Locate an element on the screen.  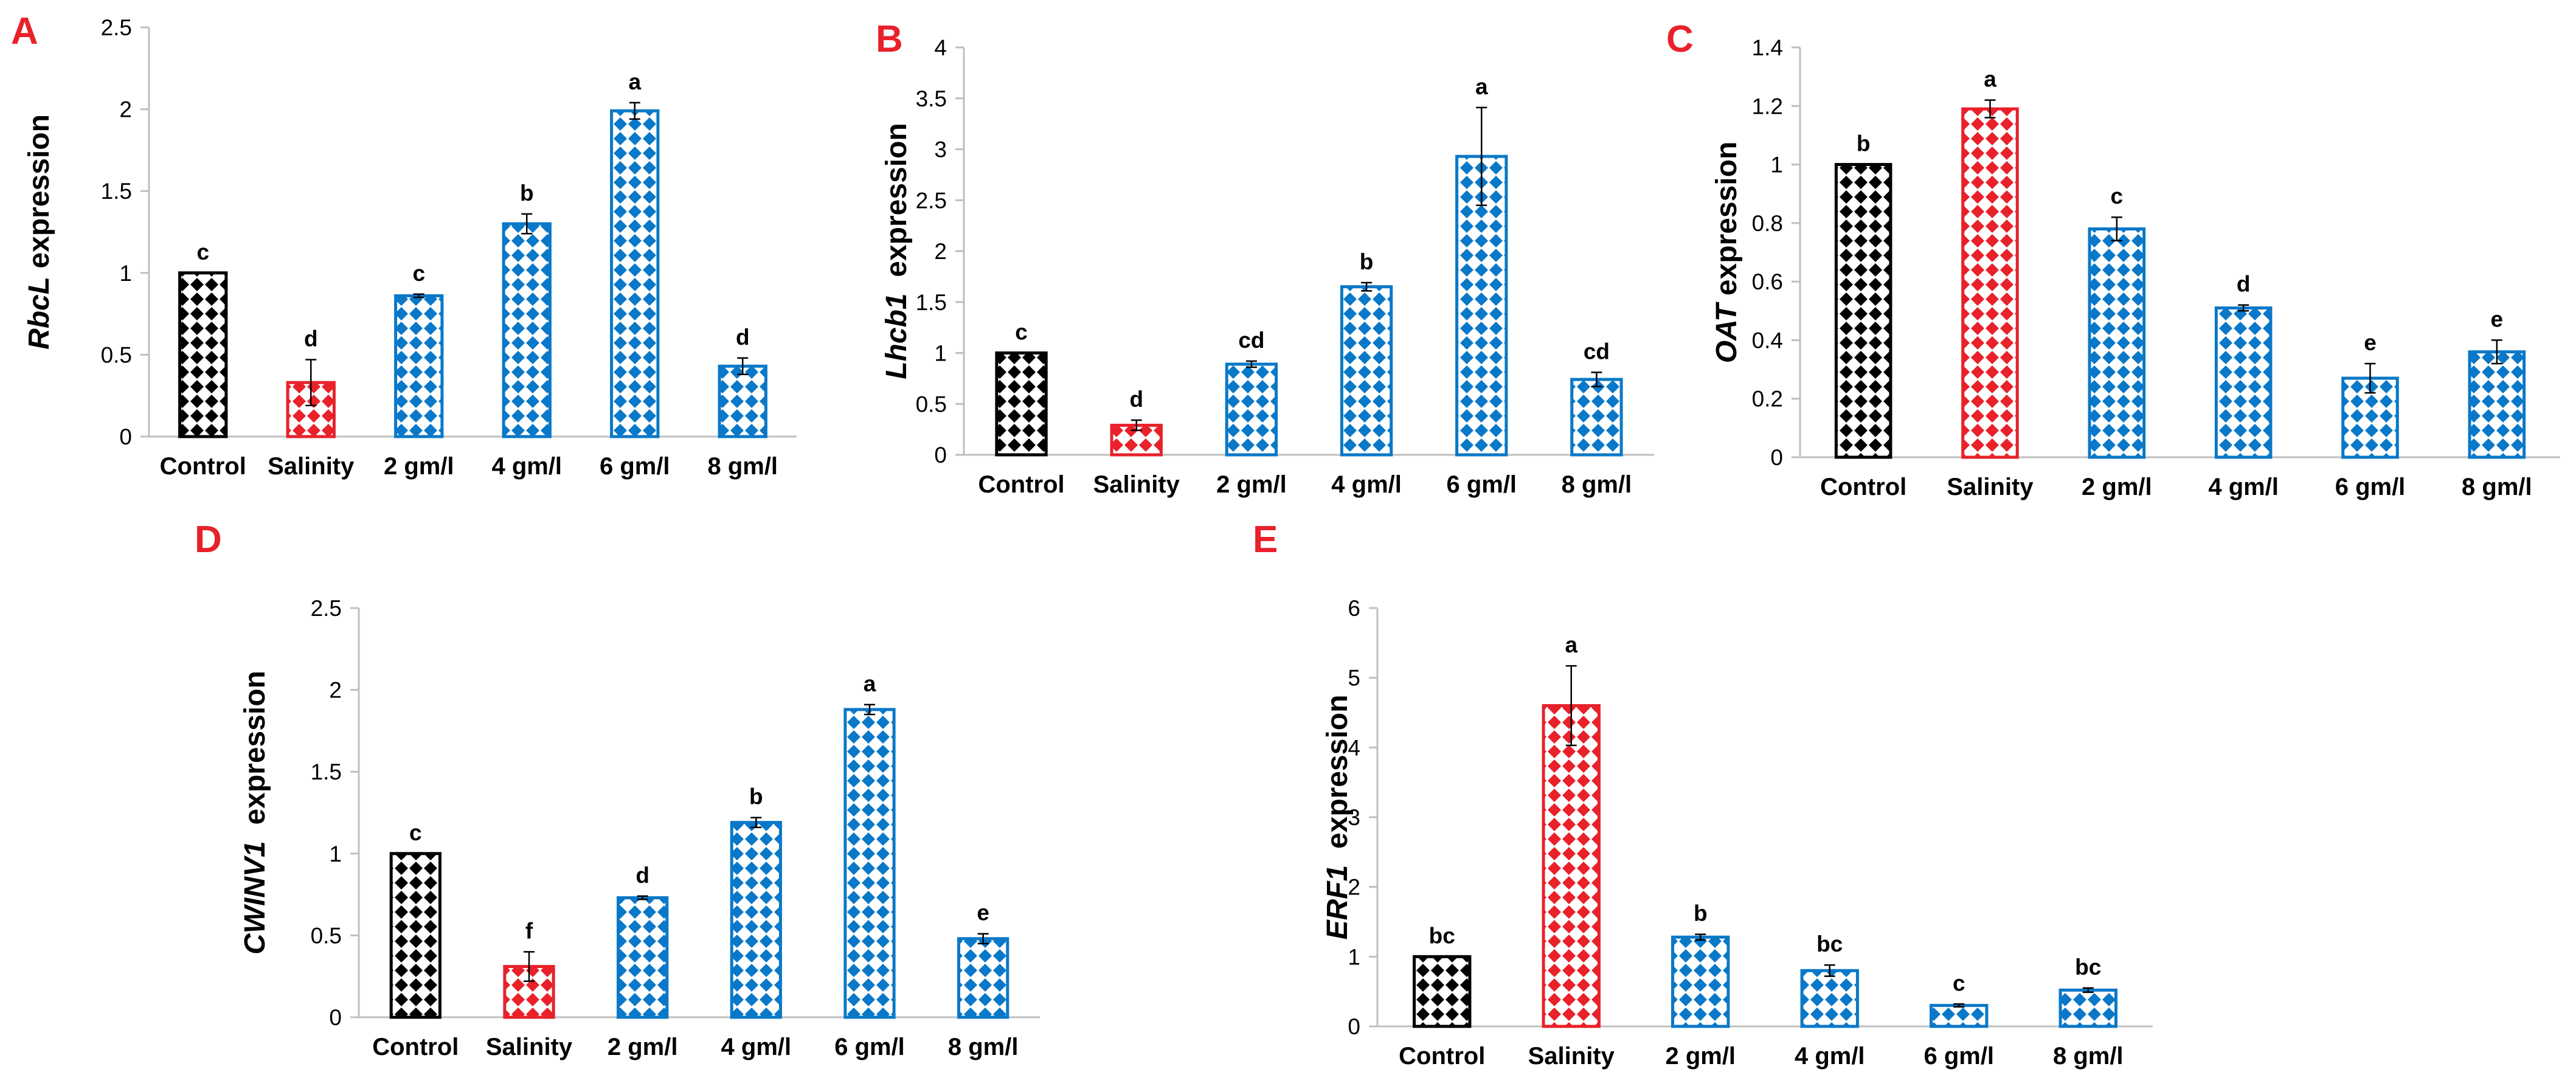
panel-label: D is located at coordinates (208, 540).